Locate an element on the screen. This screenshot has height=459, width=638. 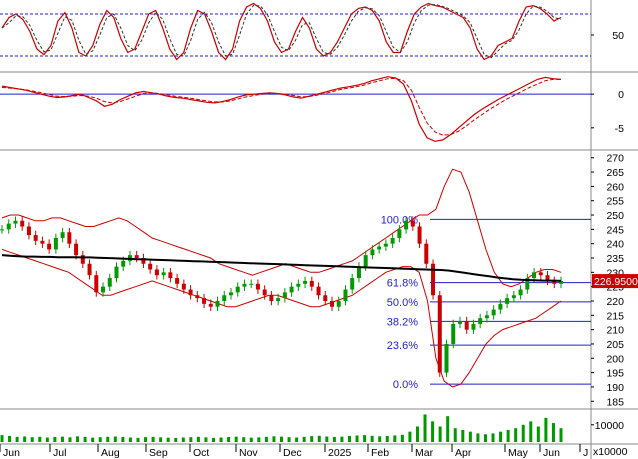
stochastic-ytick: 50 is located at coordinates (618, 36).